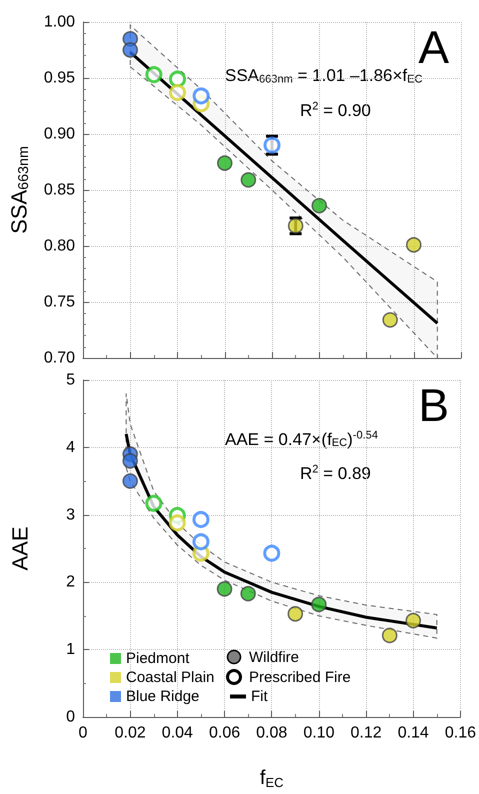 The height and width of the screenshot is (794, 479). What do you see at coordinates (158, 658) in the screenshot?
I see `legend-label: Piedmont` at bounding box center [158, 658].